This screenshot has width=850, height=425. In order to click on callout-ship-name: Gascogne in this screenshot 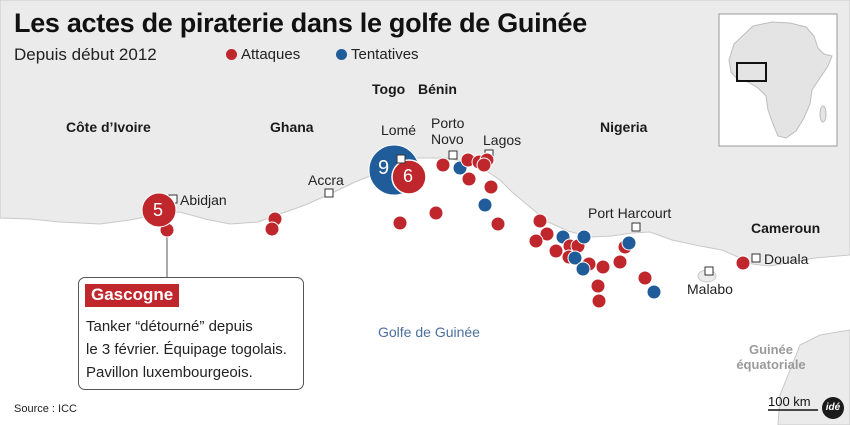, I will do `click(132, 295)`.